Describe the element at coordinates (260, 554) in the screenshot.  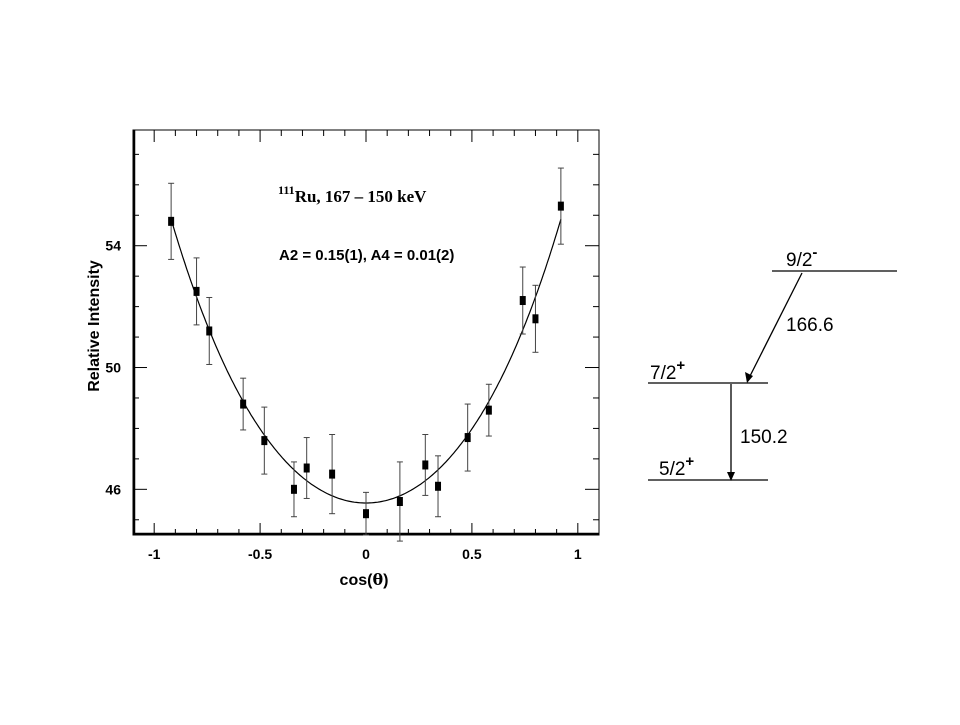
I see `x-tick-label: -0.5` at that location.